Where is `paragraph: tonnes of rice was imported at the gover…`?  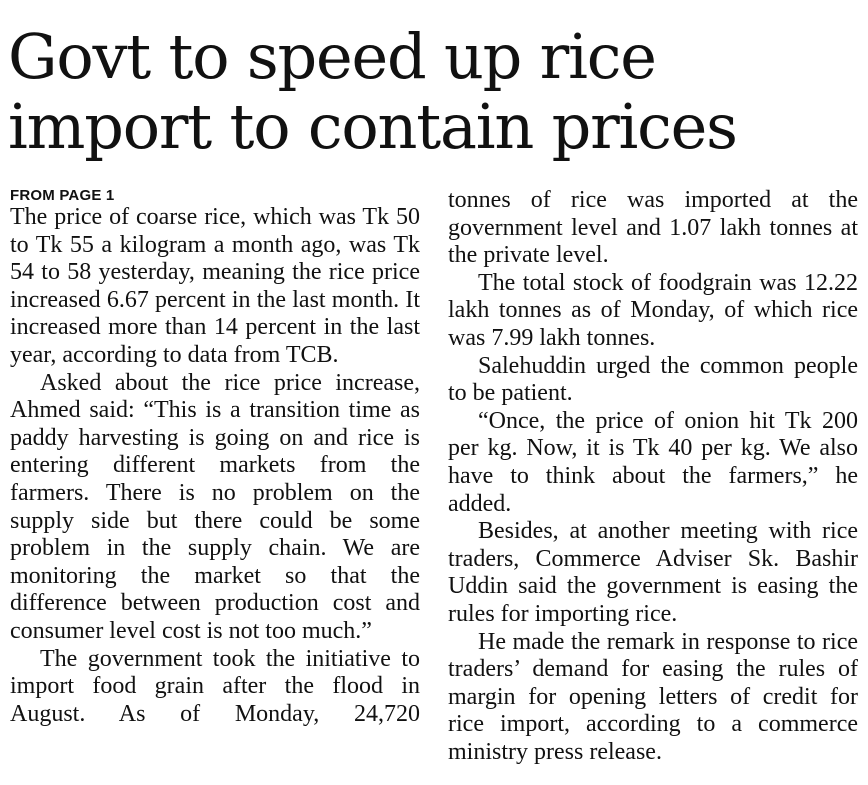 paragraph: tonnes of rice was imported at the gover… is located at coordinates (653, 228).